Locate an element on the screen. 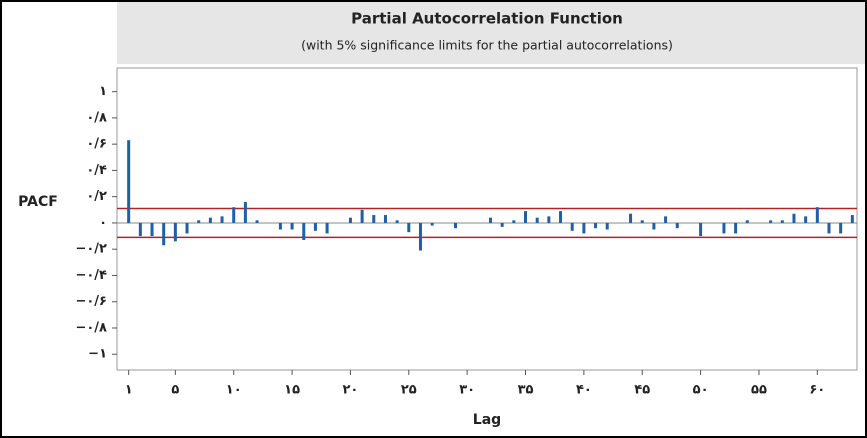  chart-title: Partial Autocorrelation Function is located at coordinates (487, 19).